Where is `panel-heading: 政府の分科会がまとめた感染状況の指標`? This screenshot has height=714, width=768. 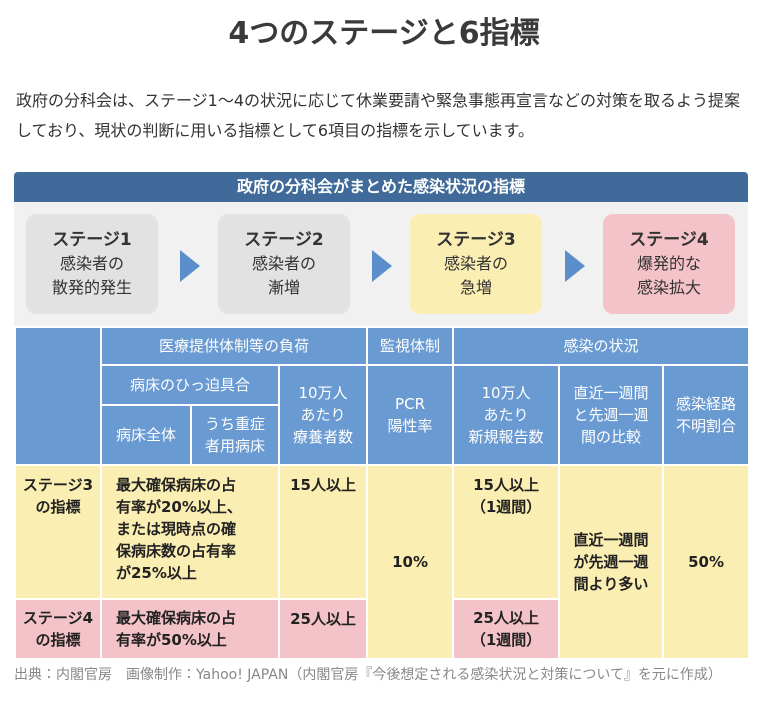 panel-heading: 政府の分科会がまとめた感染状況の指標 is located at coordinates (381, 187).